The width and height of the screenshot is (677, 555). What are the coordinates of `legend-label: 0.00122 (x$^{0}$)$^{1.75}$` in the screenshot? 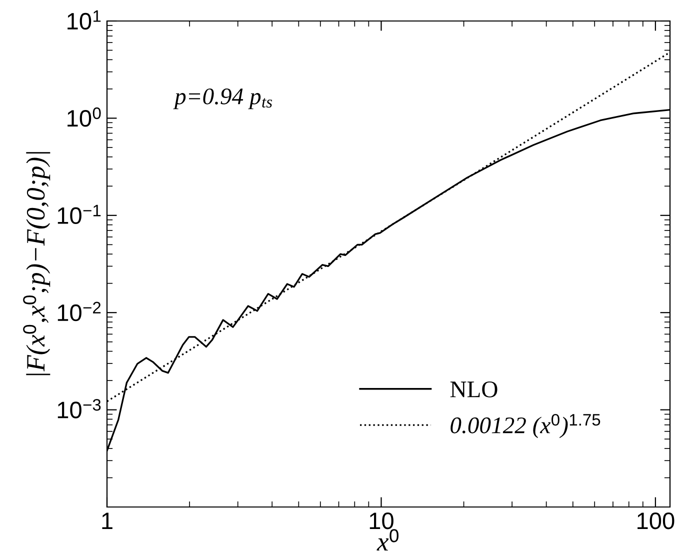 It's located at (525, 426).